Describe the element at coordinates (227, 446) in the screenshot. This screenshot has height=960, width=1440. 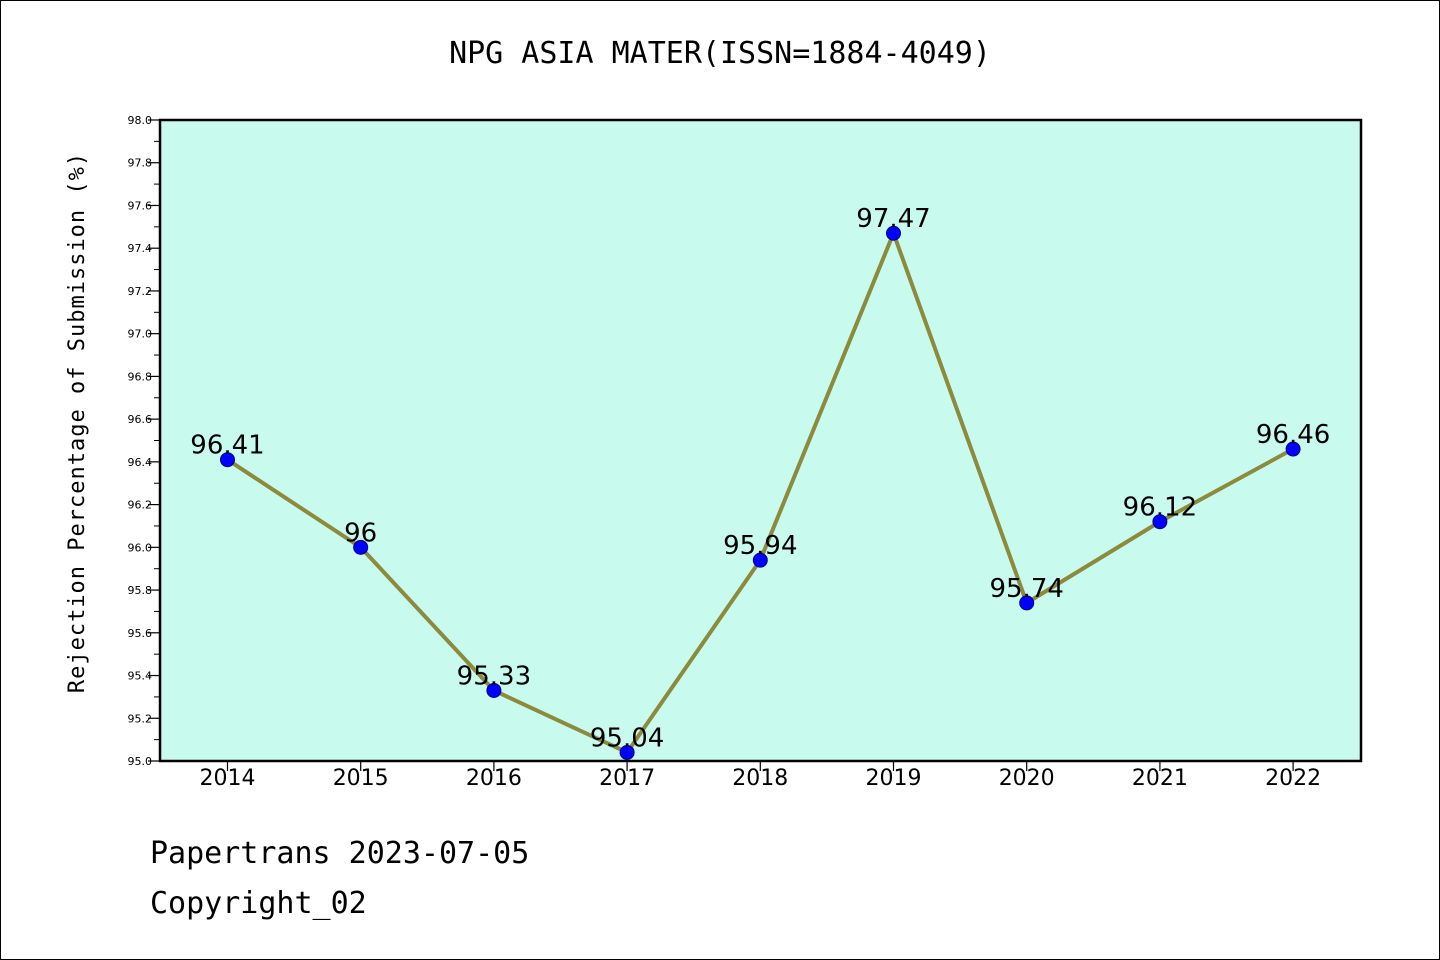
I see `data-label: 96.41` at that location.